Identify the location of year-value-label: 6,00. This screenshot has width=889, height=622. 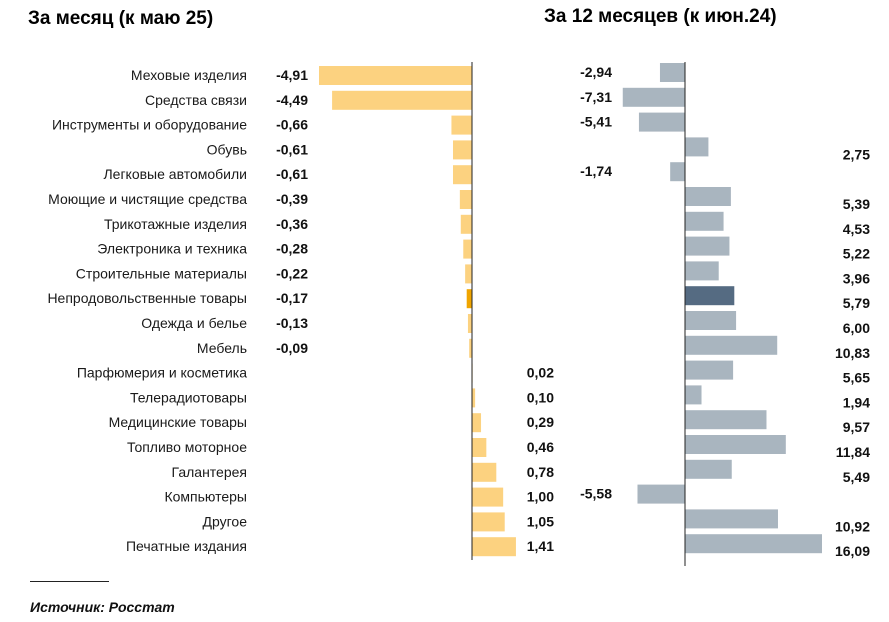
(856, 328).